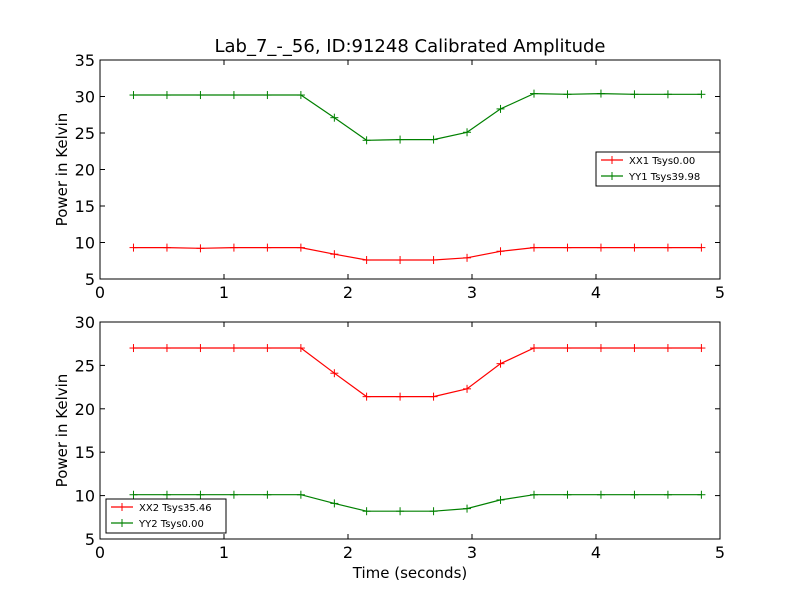 The image size is (800, 600). I want to click on y-tick-label: 5, so click(90, 539).